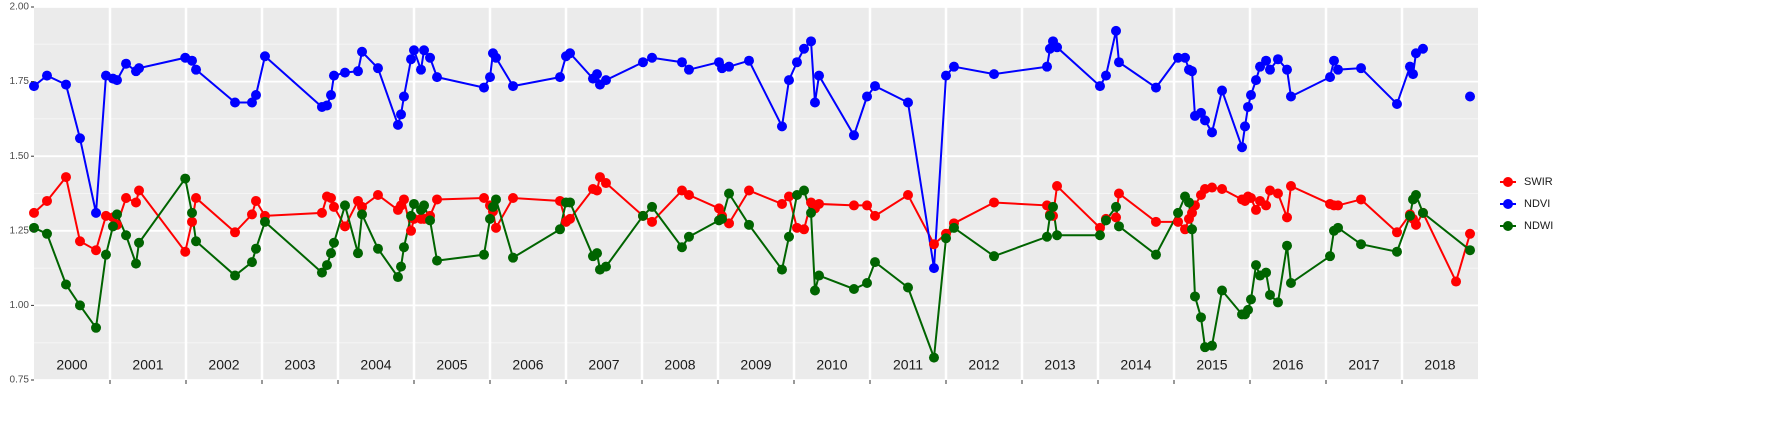  I want to click on year-label: 2009, so click(755, 365).